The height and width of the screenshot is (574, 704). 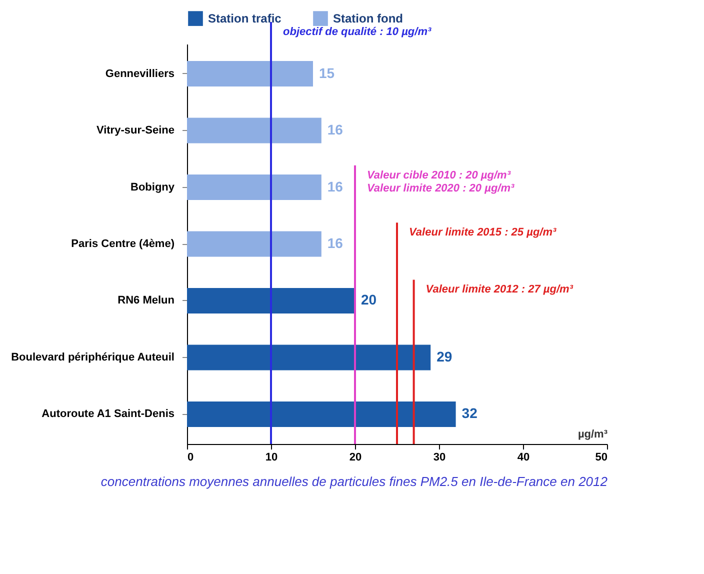 I want to click on x-tick-label: 40, so click(x=523, y=458).